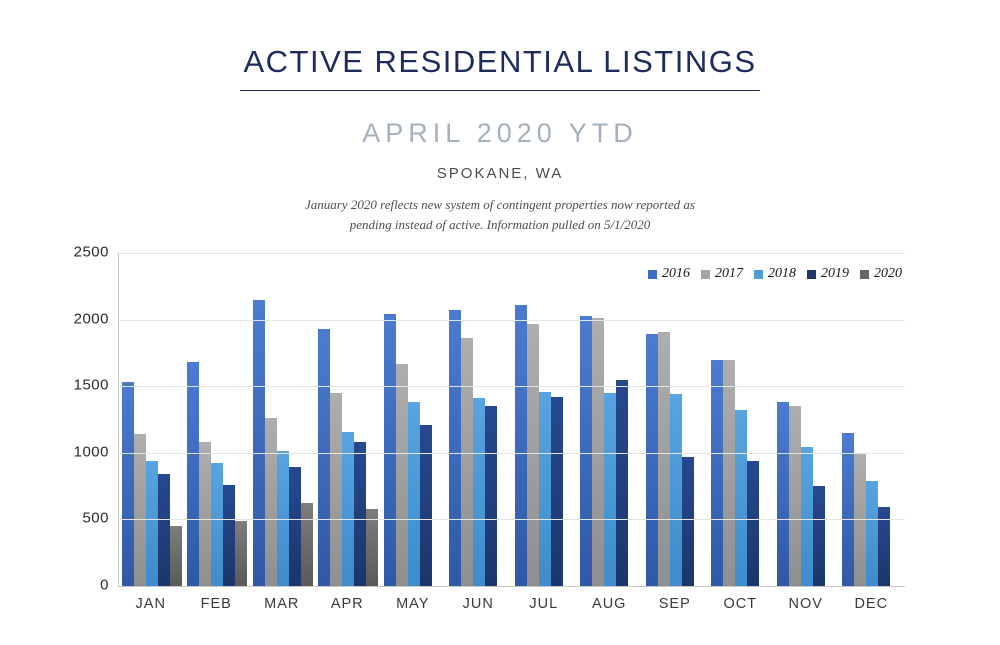 The image size is (1000, 645). What do you see at coordinates (306, 544) in the screenshot?
I see `bar-2020-mar` at bounding box center [306, 544].